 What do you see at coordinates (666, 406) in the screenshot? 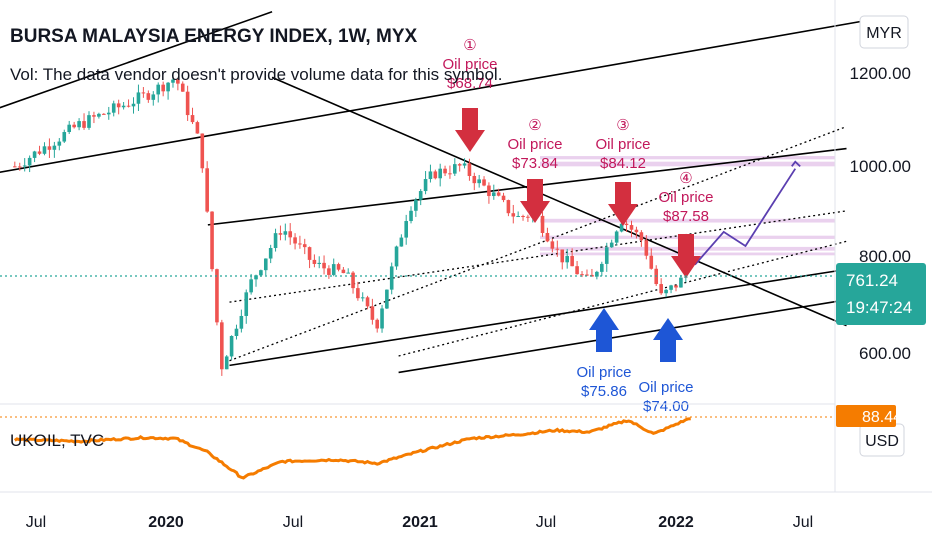
I see `annotation-value: $74.00` at bounding box center [666, 406].